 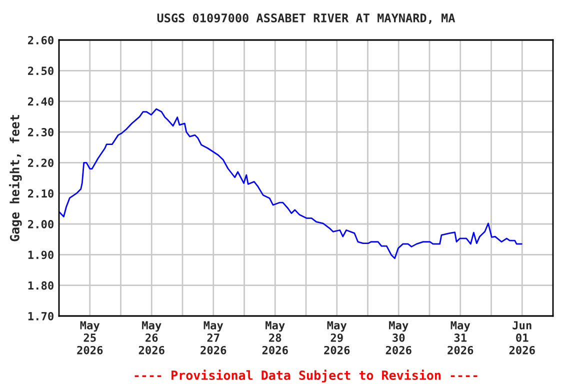 I want to click on x-tick-label: May 31 2026, so click(x=461, y=337).